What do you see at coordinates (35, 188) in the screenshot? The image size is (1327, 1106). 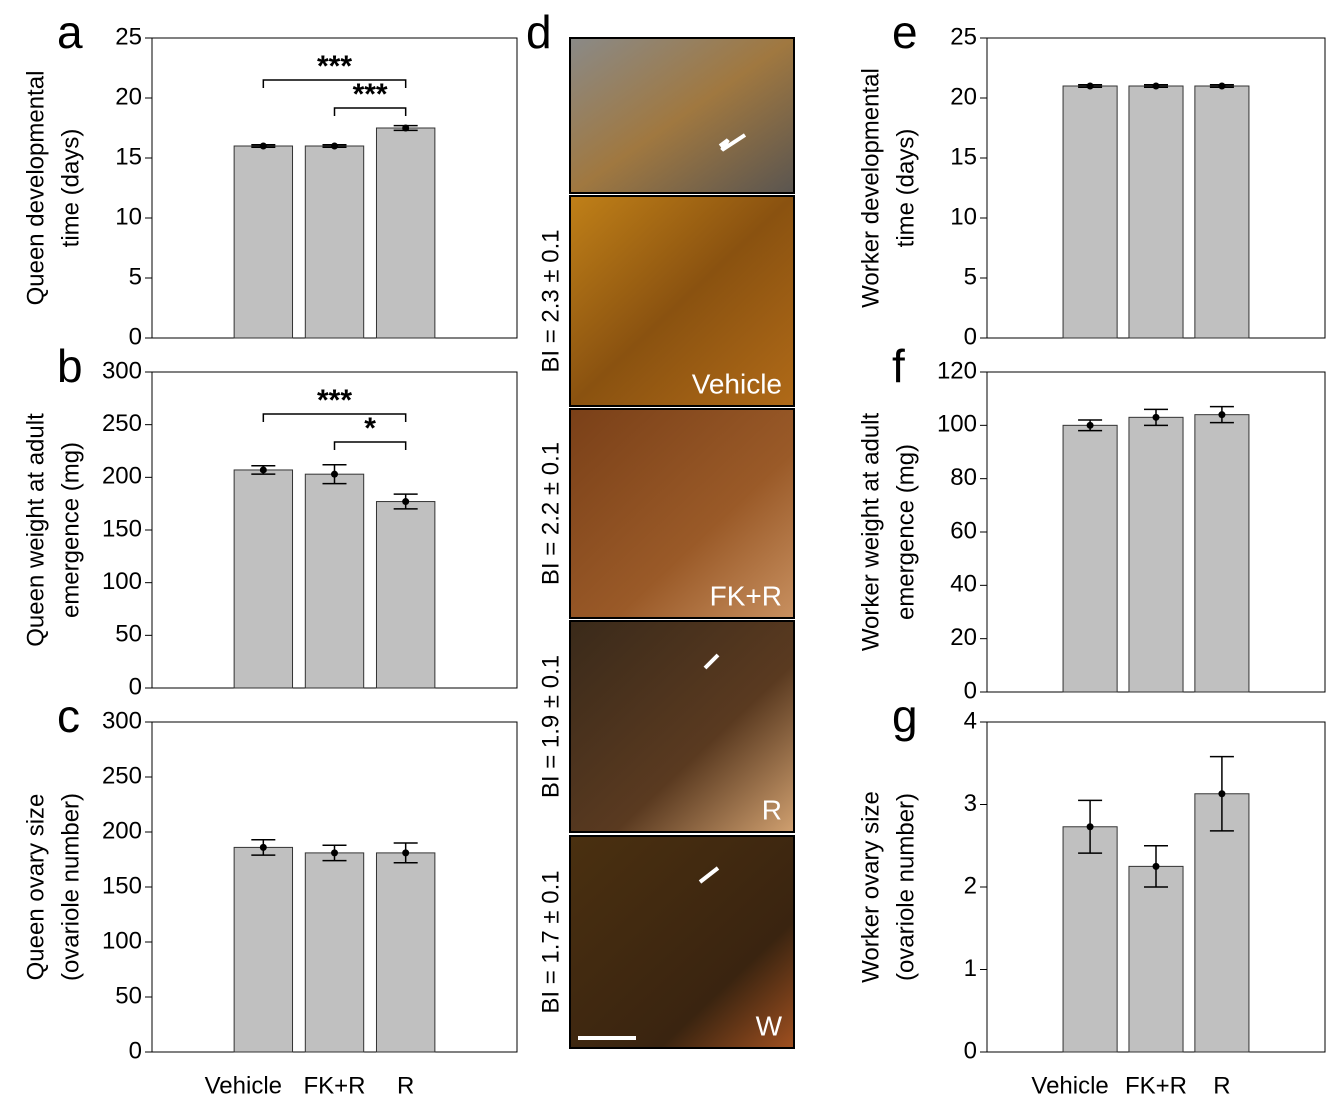 I see `y-axis-label: Queen developmental` at bounding box center [35, 188].